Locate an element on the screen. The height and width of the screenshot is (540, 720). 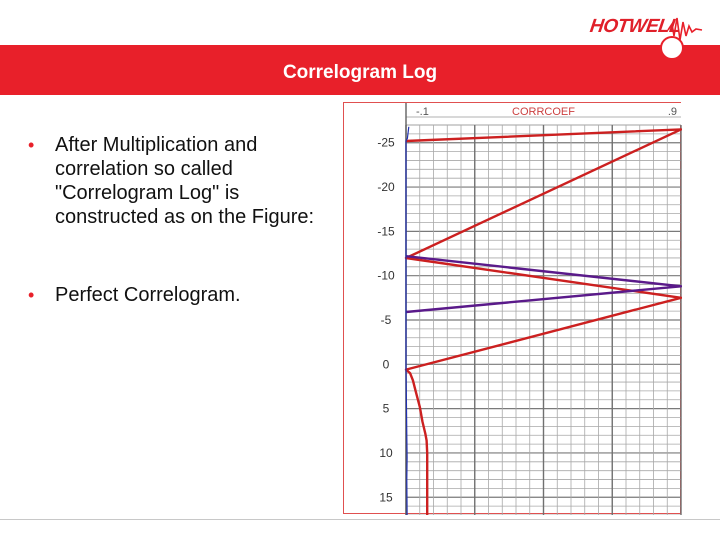
correlogram-purple-line is located at coordinates (543, 284).